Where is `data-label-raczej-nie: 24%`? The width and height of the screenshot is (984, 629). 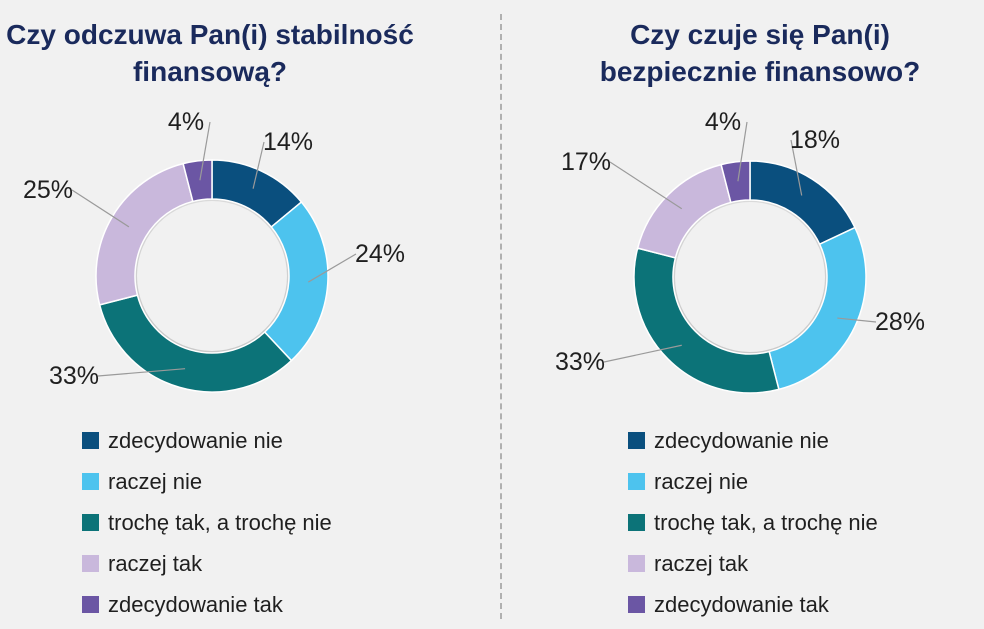 data-label-raczej-nie: 24% is located at coordinates (380, 254).